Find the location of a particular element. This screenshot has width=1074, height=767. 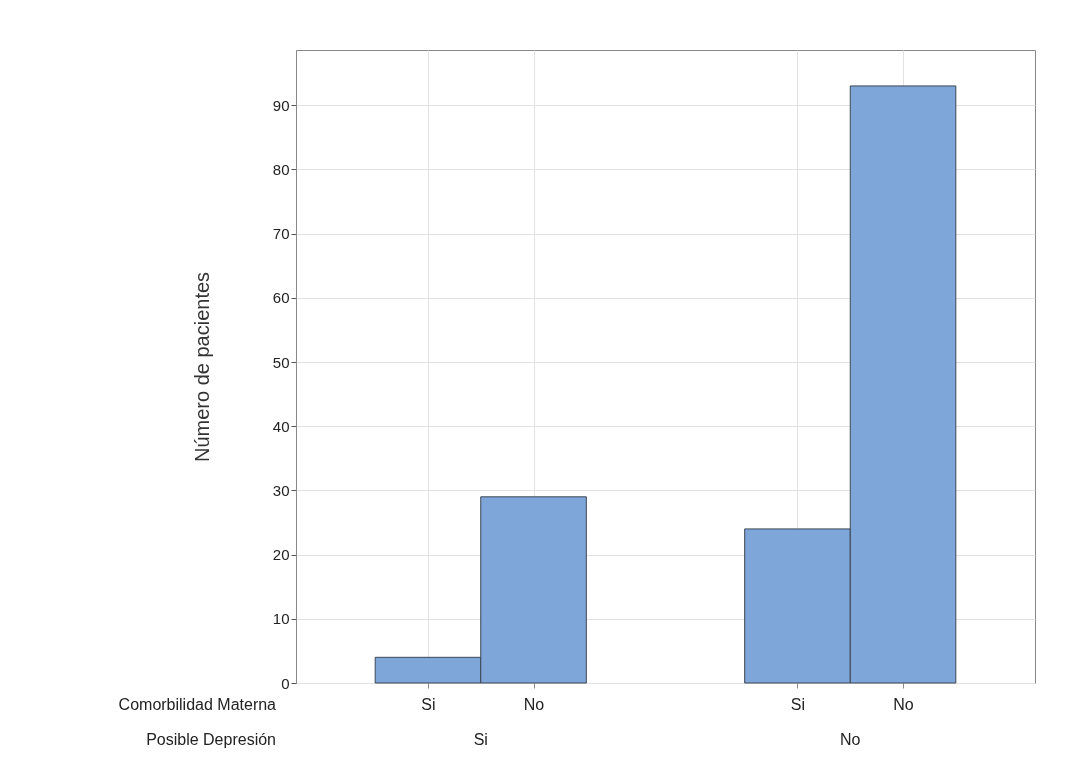

text: Si is located at coordinates (480, 739).